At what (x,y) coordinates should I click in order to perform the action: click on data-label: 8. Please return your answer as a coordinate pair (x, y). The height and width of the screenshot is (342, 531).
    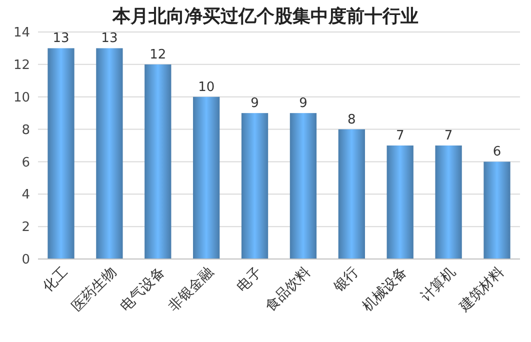
    Looking at the image, I should click on (352, 120).